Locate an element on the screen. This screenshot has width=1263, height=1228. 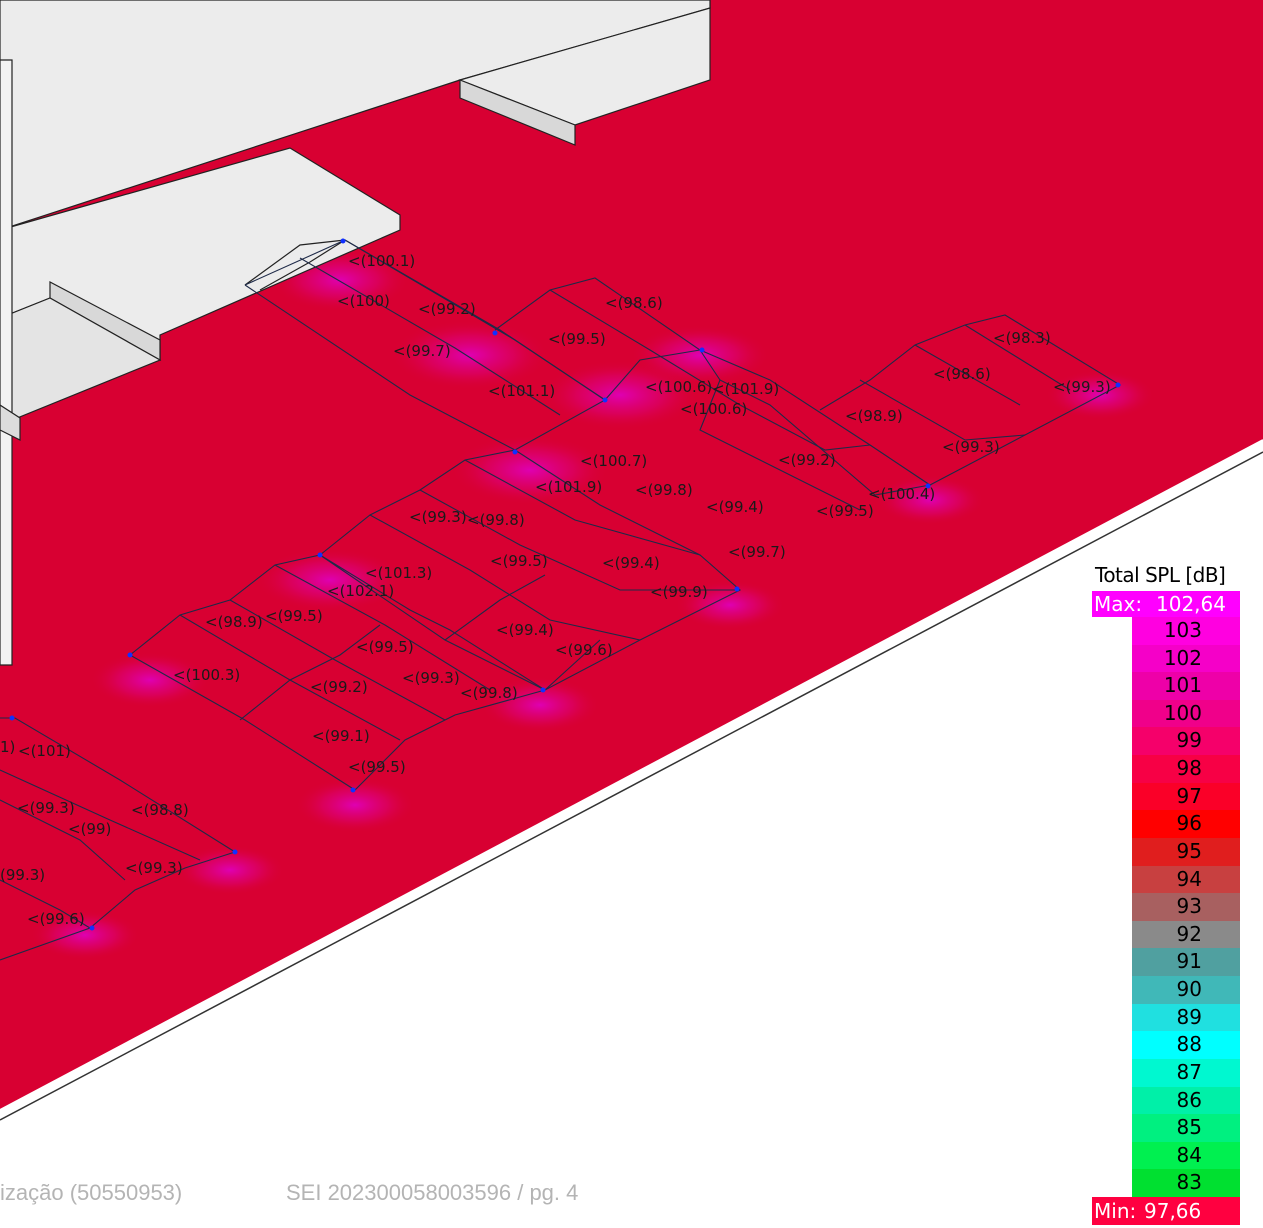
spl-label: 1) is located at coordinates (7, 747).